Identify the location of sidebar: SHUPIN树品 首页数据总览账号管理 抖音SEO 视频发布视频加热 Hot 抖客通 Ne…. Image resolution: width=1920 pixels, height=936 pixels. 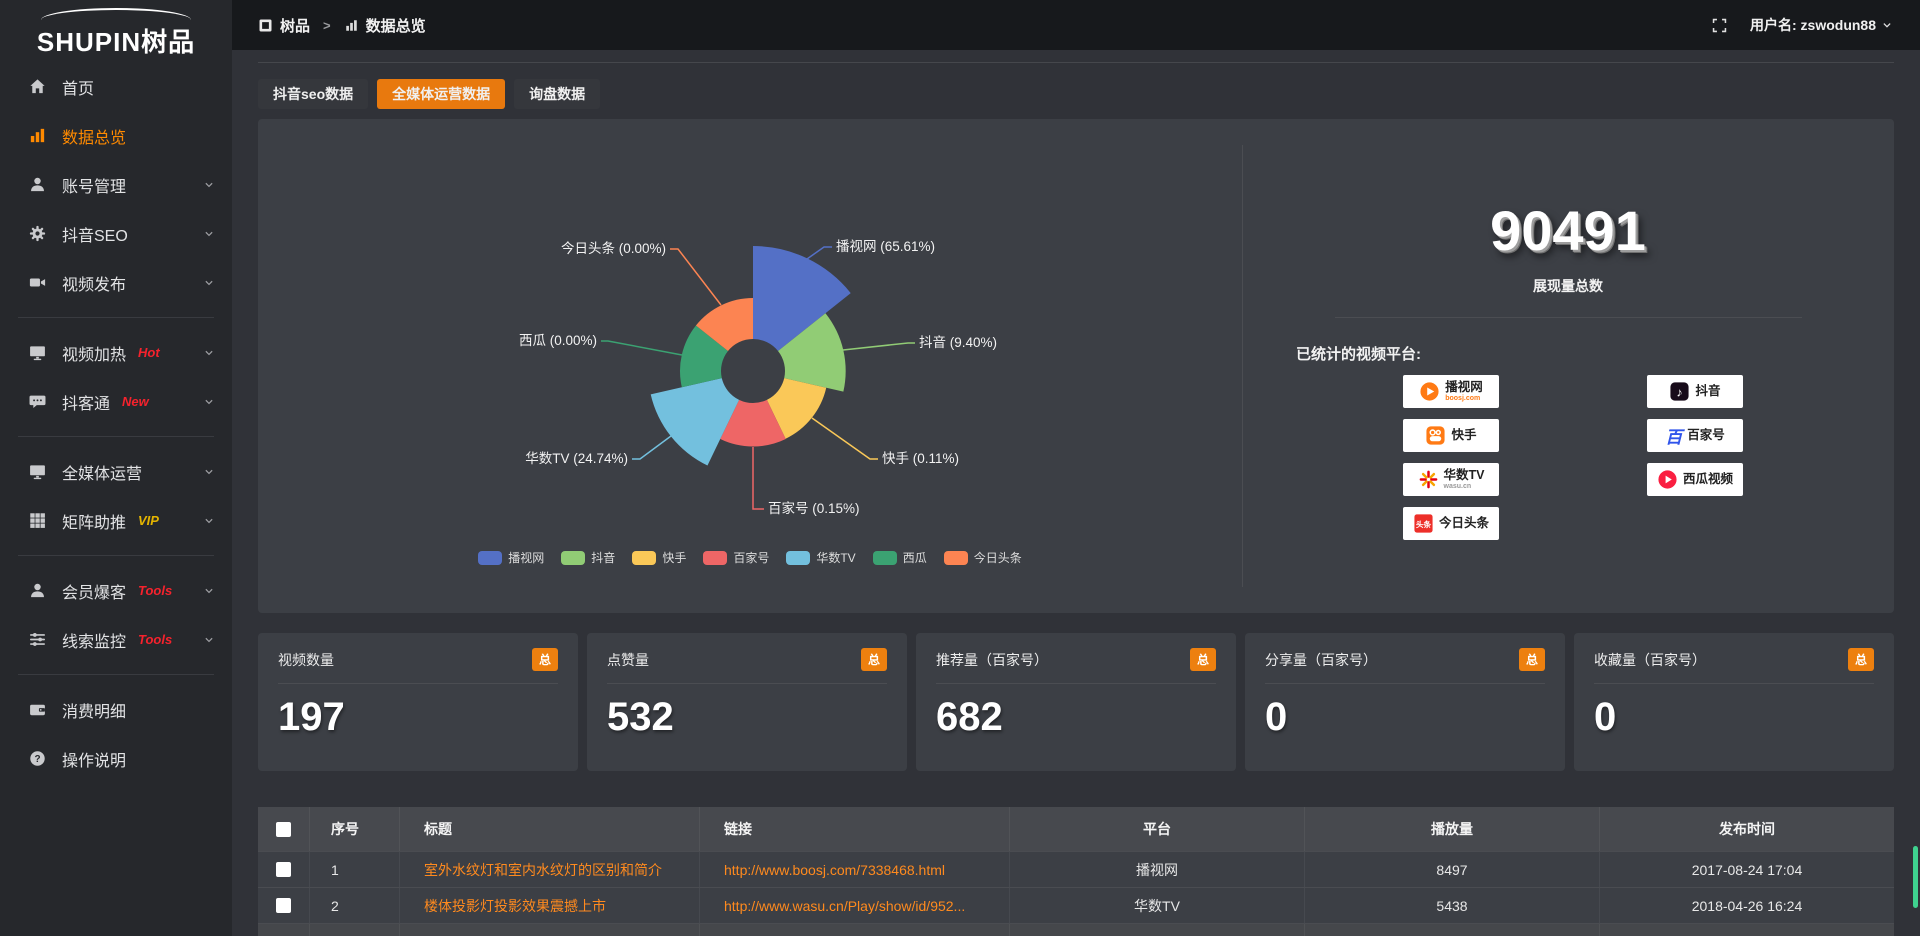
(116, 468).